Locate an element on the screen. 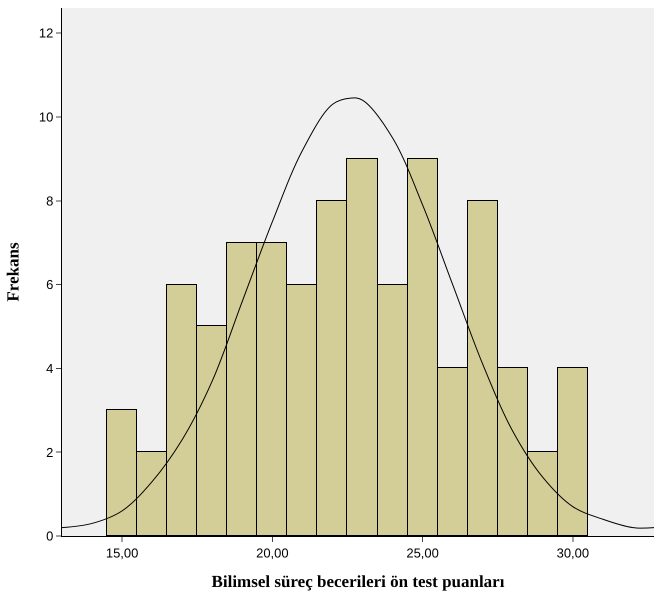 The width and height of the screenshot is (656, 594). x-tick-label: 25,00 is located at coordinates (422, 553).